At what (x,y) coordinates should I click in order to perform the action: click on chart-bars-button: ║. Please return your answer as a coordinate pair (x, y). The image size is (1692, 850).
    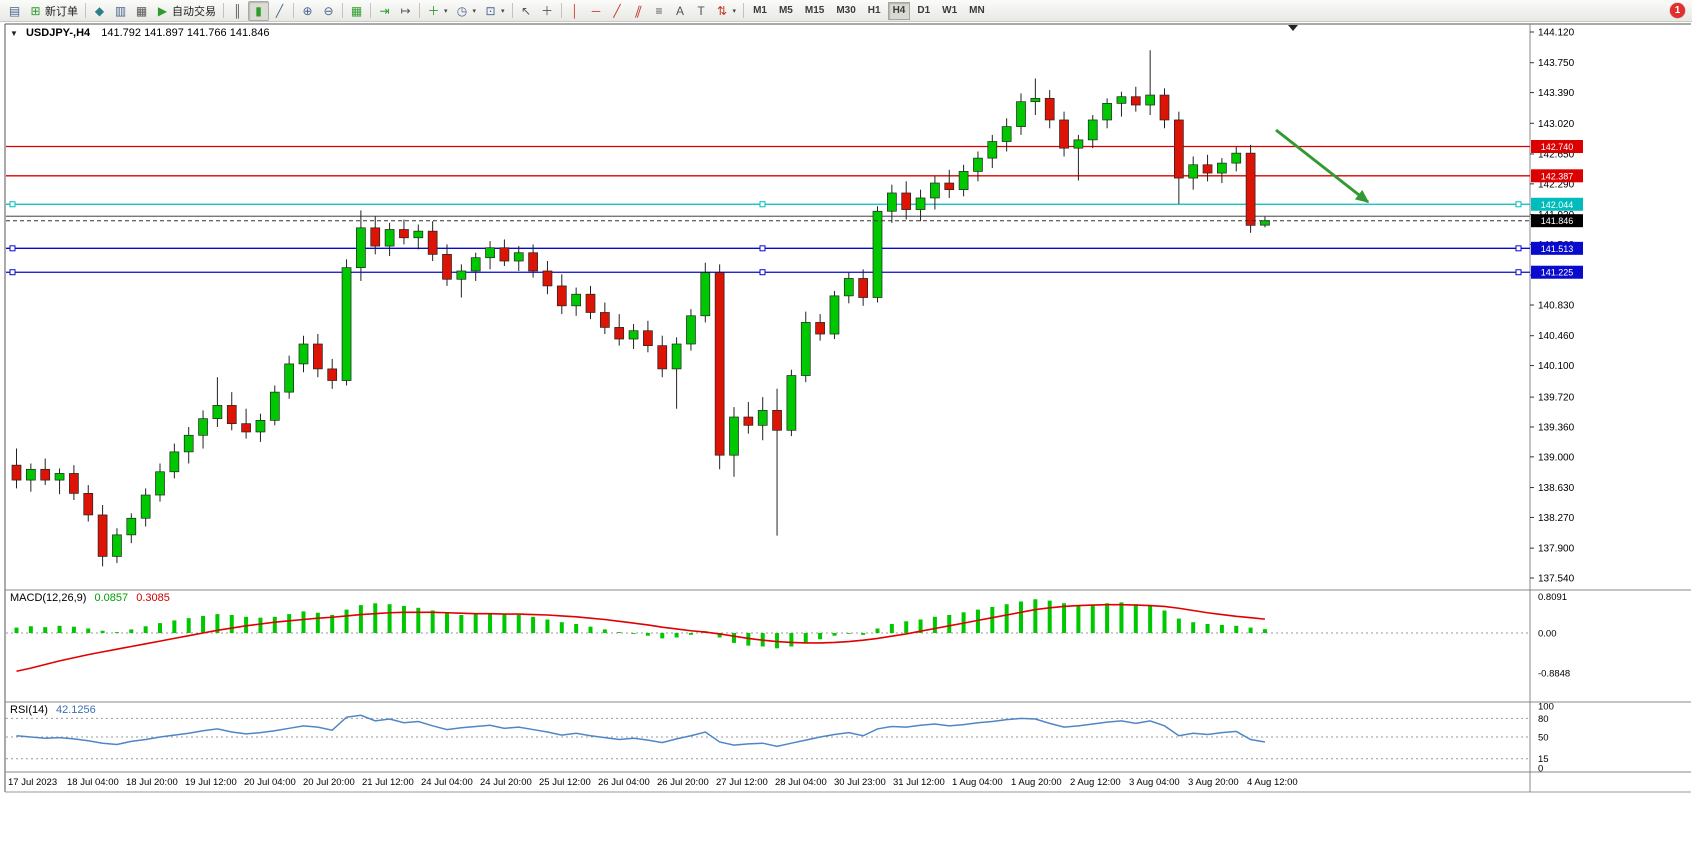
    Looking at the image, I should click on (237, 11).